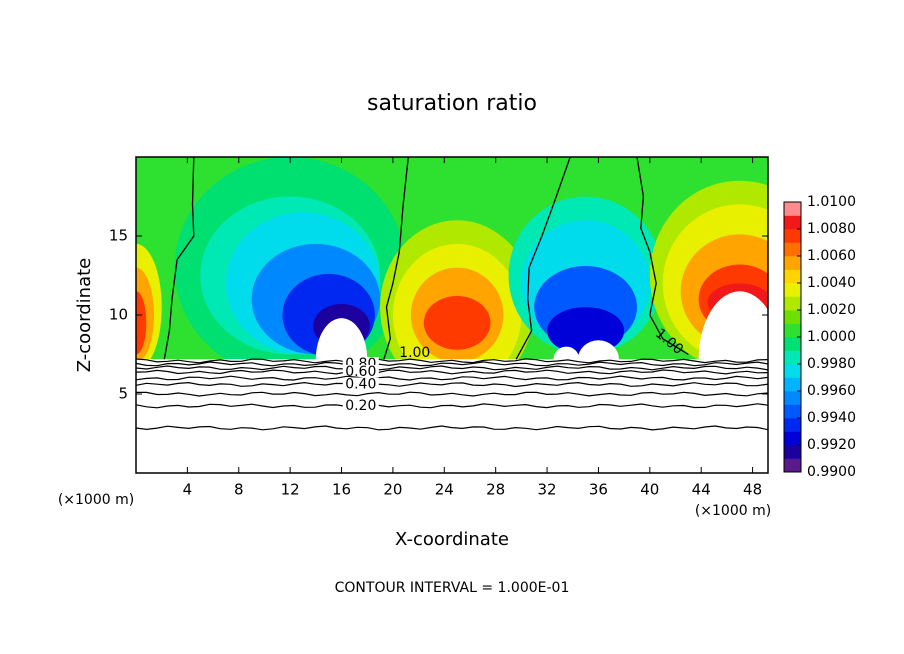  I want to click on contour-label: 0.60, so click(360, 372).